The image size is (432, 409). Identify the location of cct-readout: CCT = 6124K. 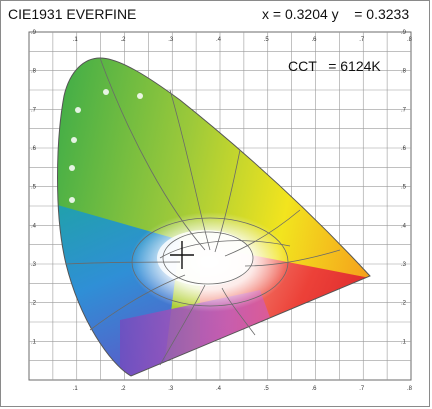
(334, 66).